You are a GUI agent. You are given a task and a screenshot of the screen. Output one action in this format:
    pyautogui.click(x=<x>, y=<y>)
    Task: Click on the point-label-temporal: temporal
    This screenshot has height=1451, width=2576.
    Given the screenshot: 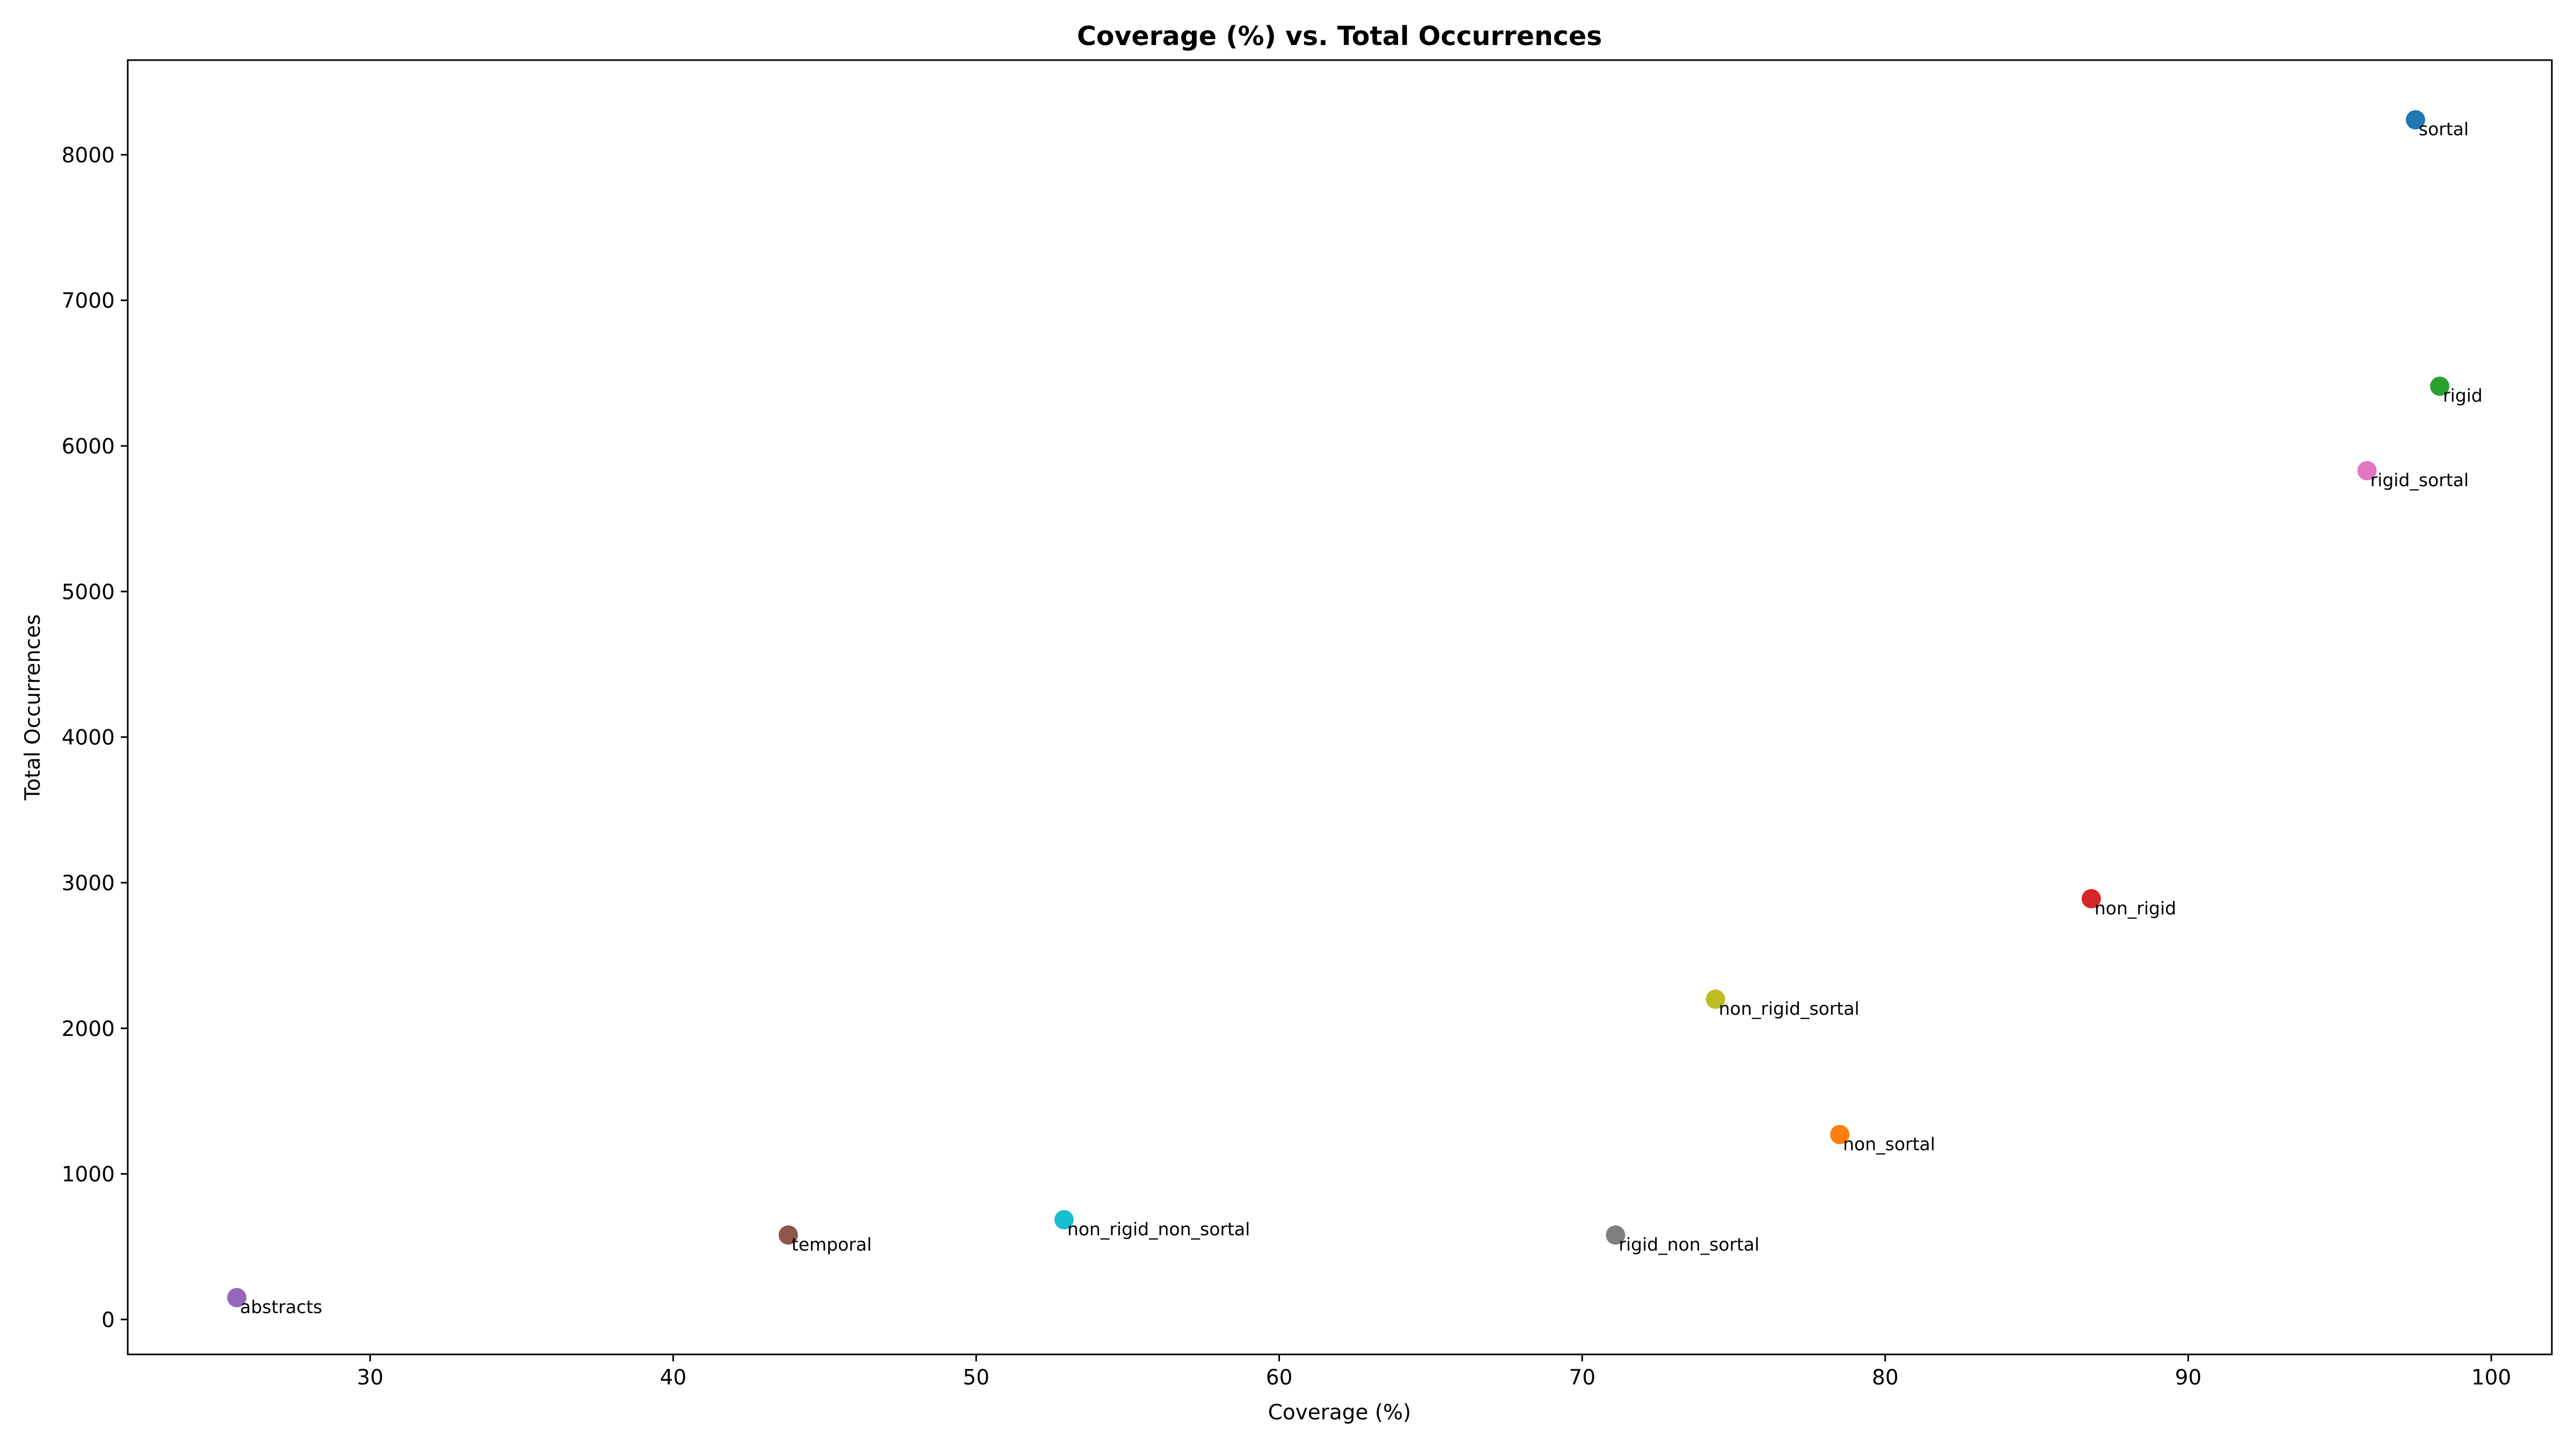 What is the action you would take?
    pyautogui.click(x=832, y=1244)
    